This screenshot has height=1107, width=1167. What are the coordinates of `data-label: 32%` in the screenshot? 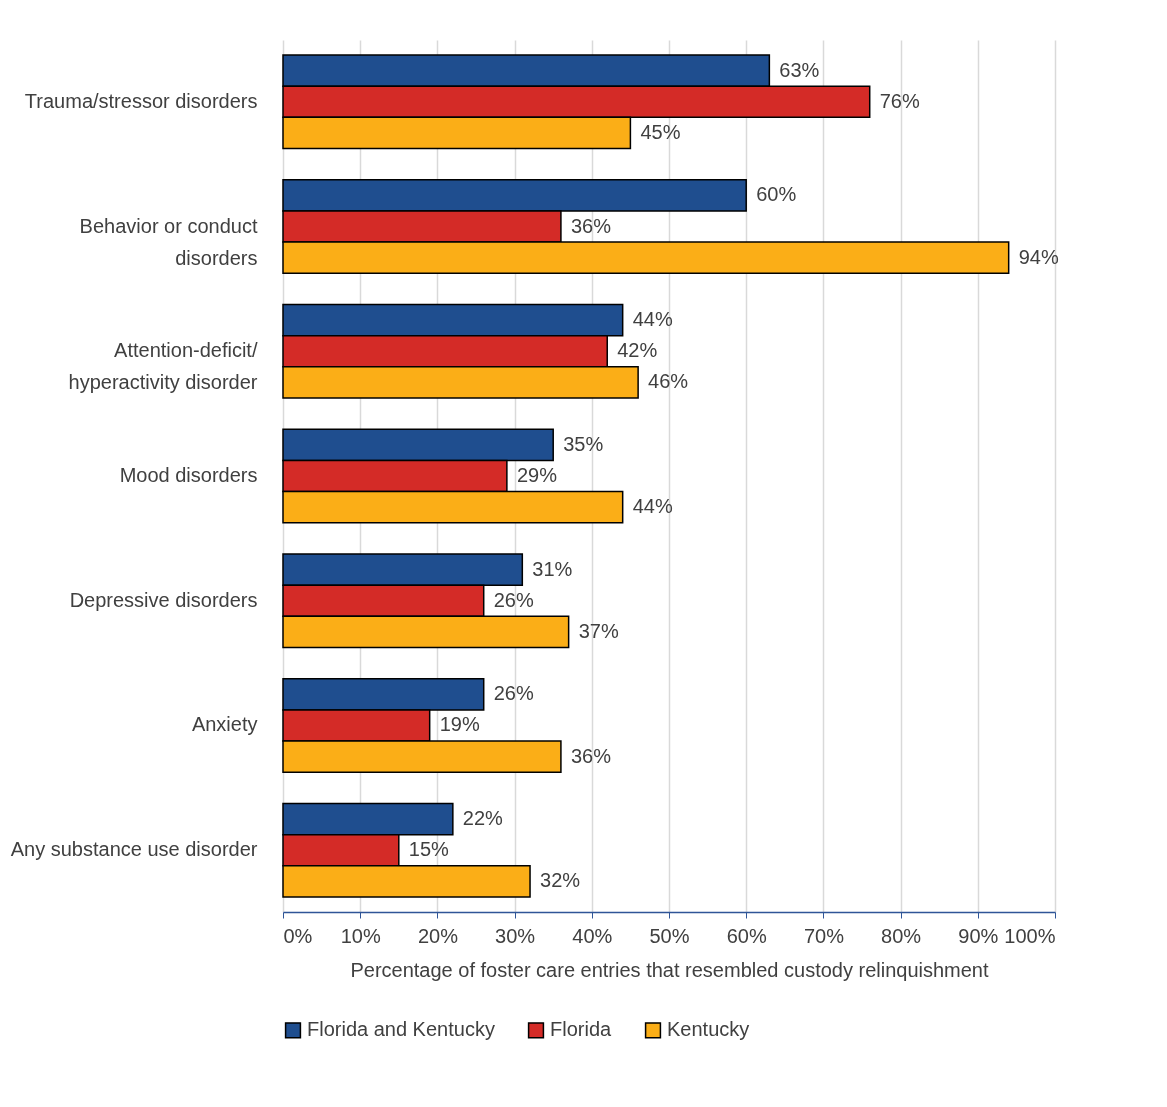 It's located at (560, 880).